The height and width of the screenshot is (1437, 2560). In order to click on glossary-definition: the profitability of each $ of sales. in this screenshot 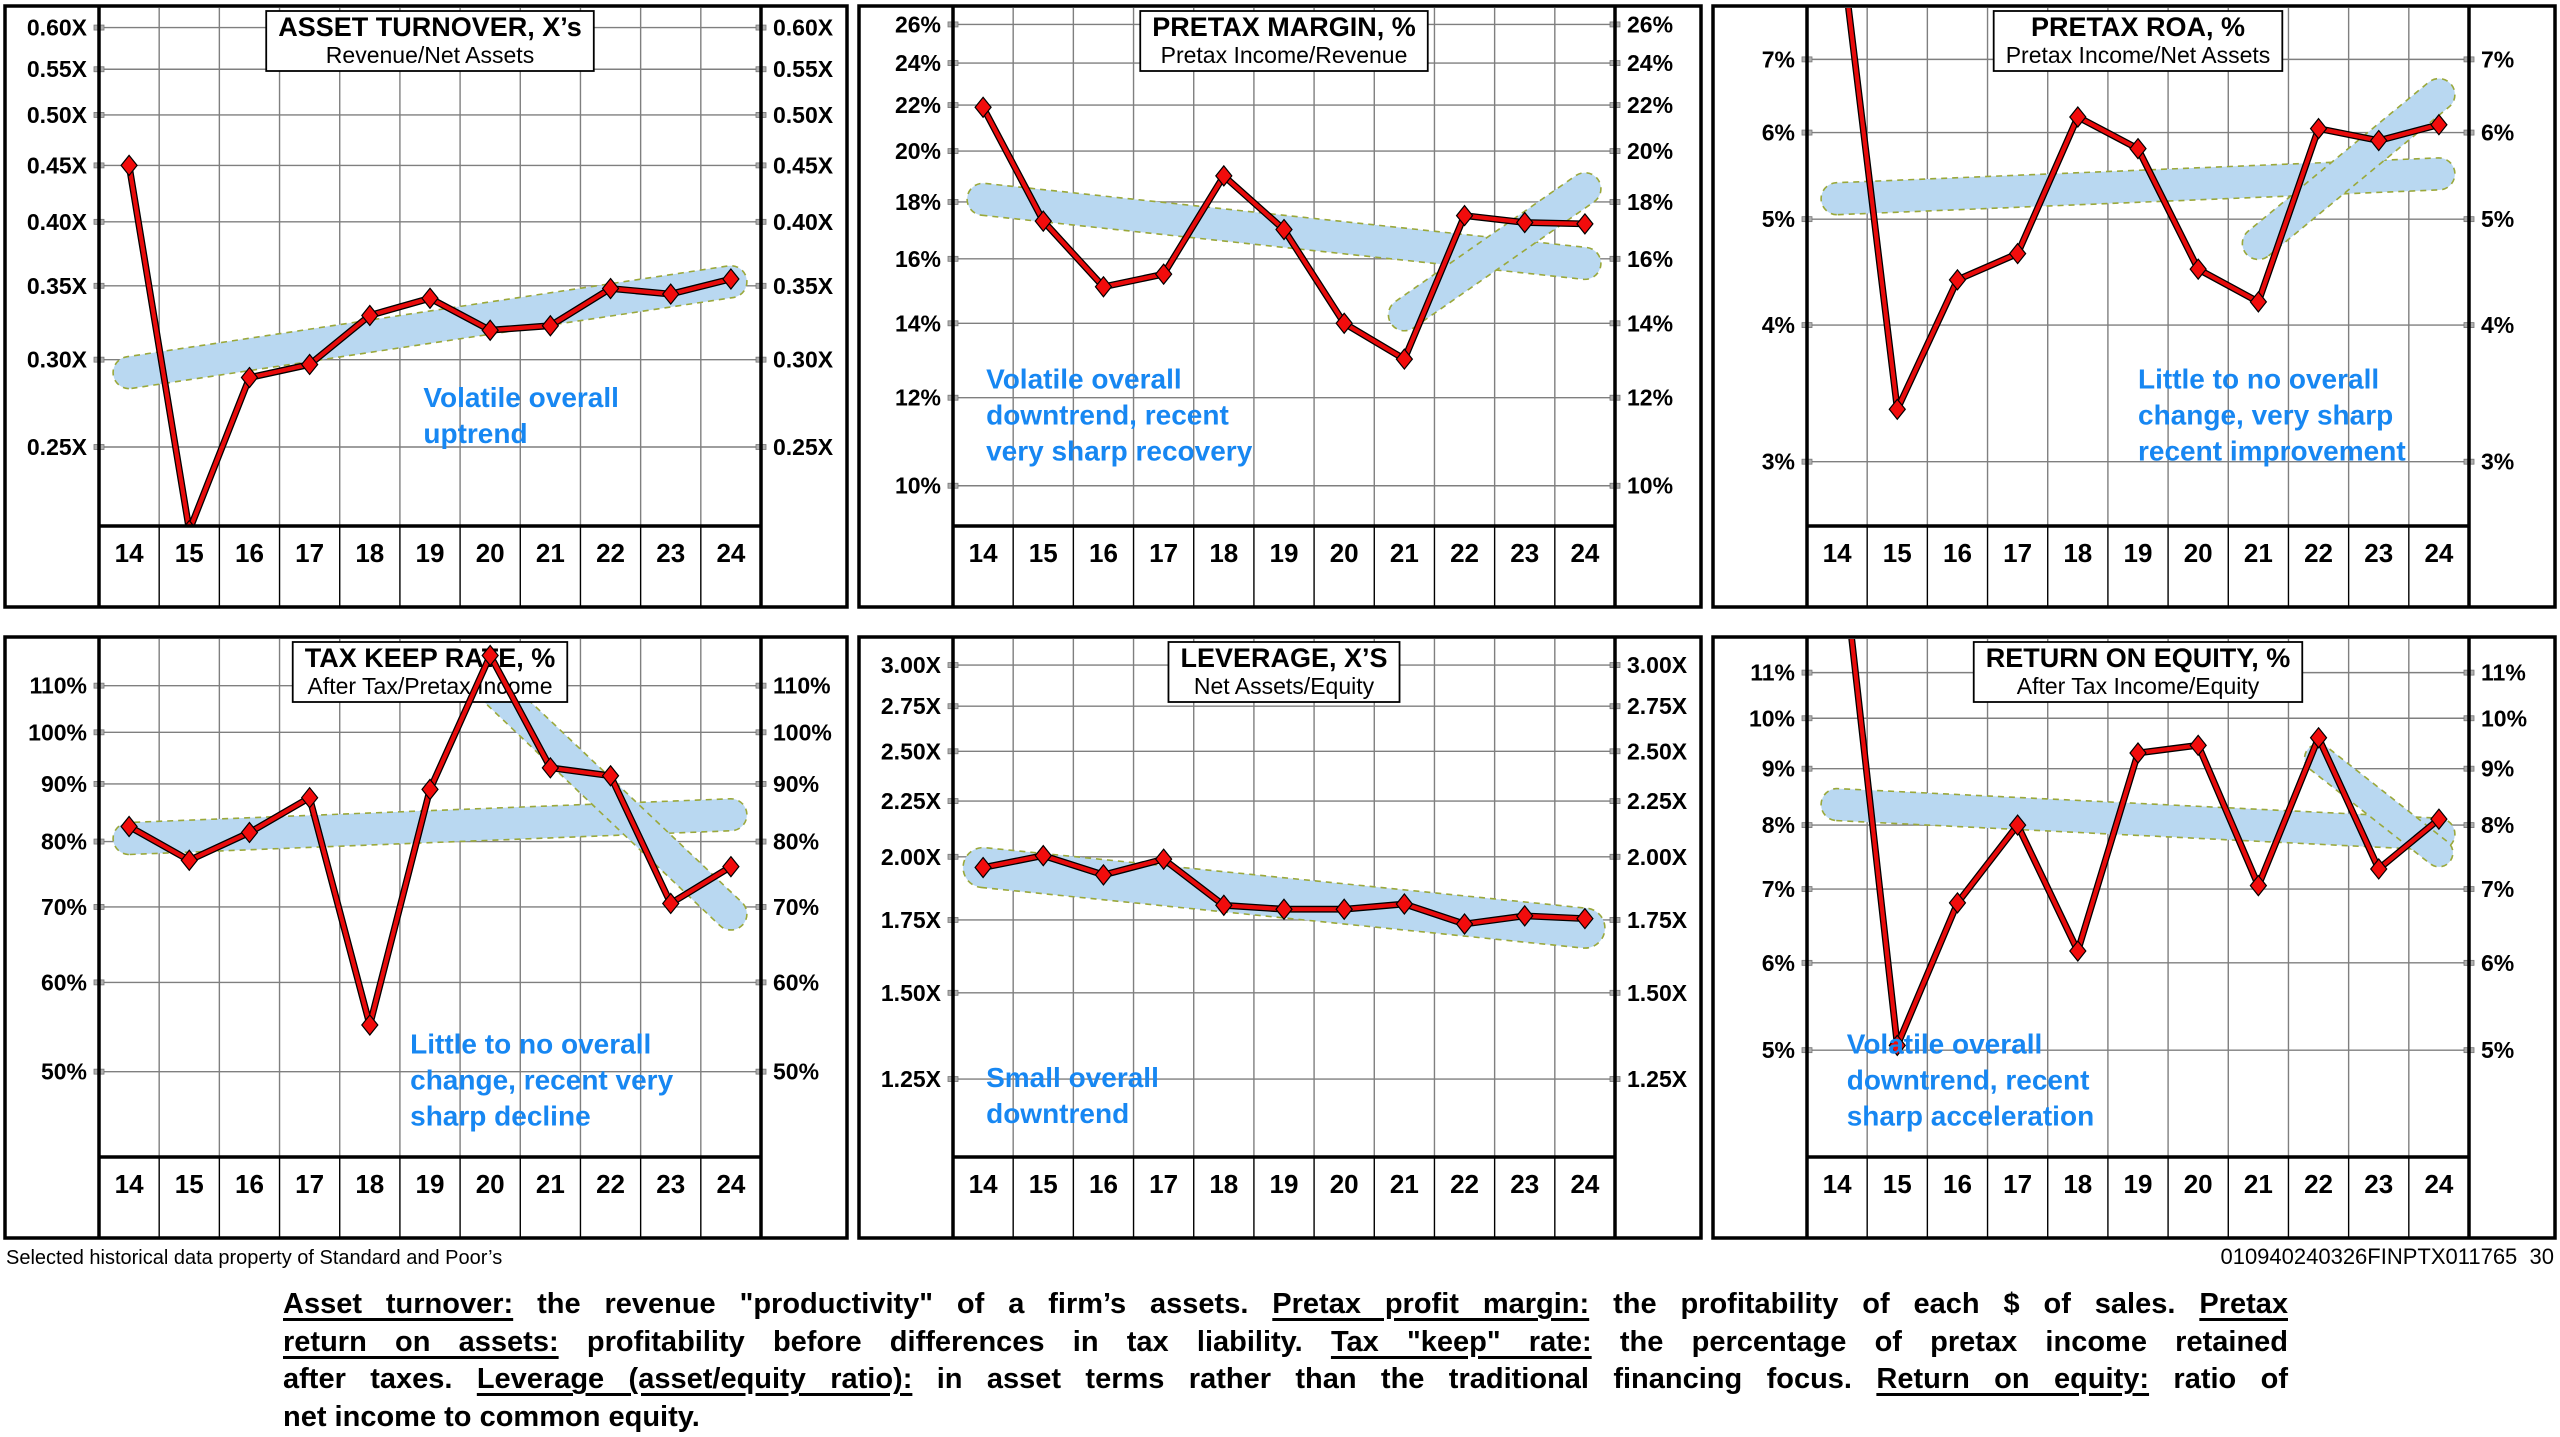, I will do `click(1894, 1304)`.